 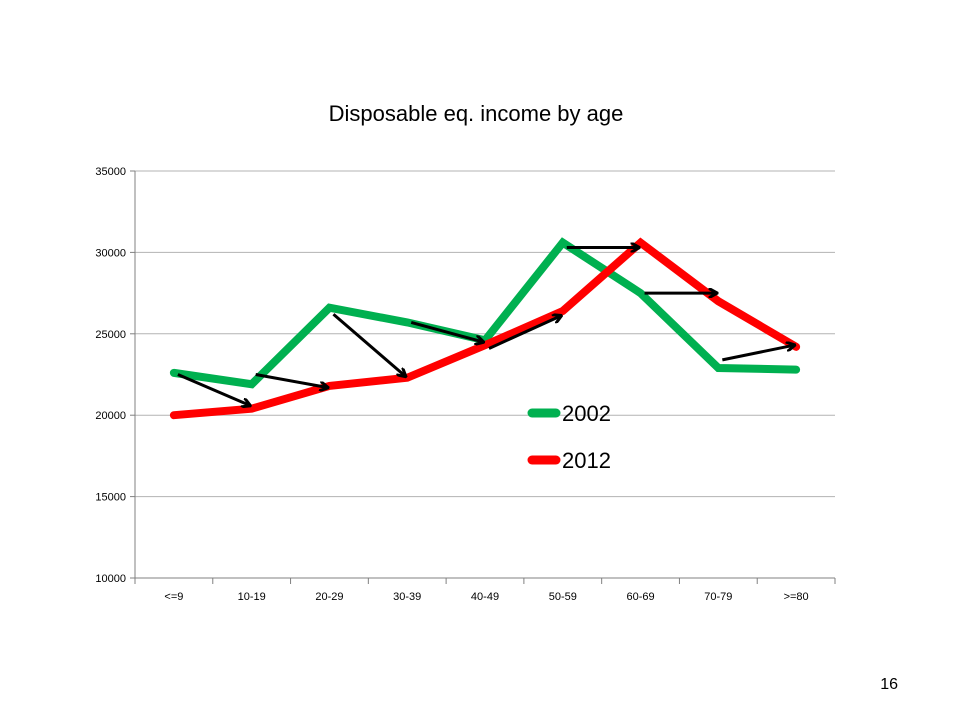 I want to click on legend-label-2002: 2002, so click(x=586, y=413).